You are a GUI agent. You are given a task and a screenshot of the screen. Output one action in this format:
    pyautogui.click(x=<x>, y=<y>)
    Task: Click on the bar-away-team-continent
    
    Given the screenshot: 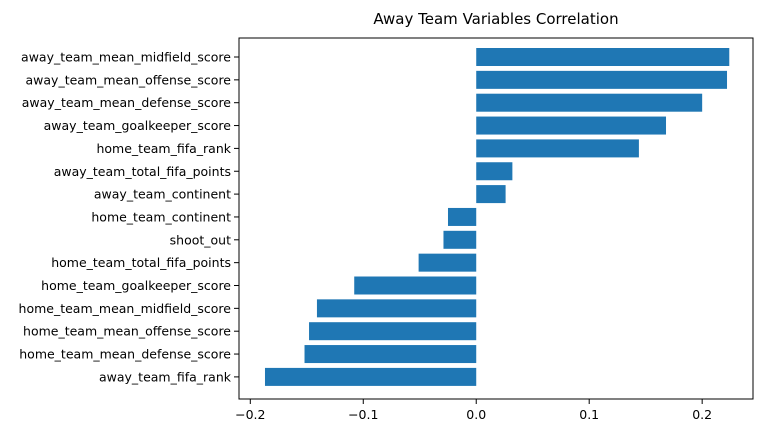 What is the action you would take?
    pyautogui.click(x=491, y=194)
    